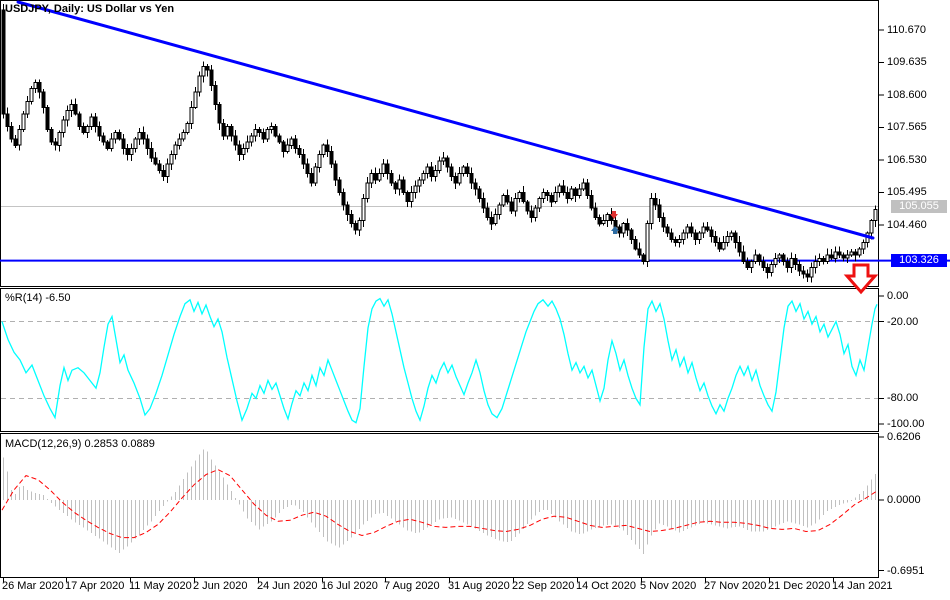 This screenshot has height=600, width=950. I want to click on price-axis-label: 105.495, so click(907, 192).